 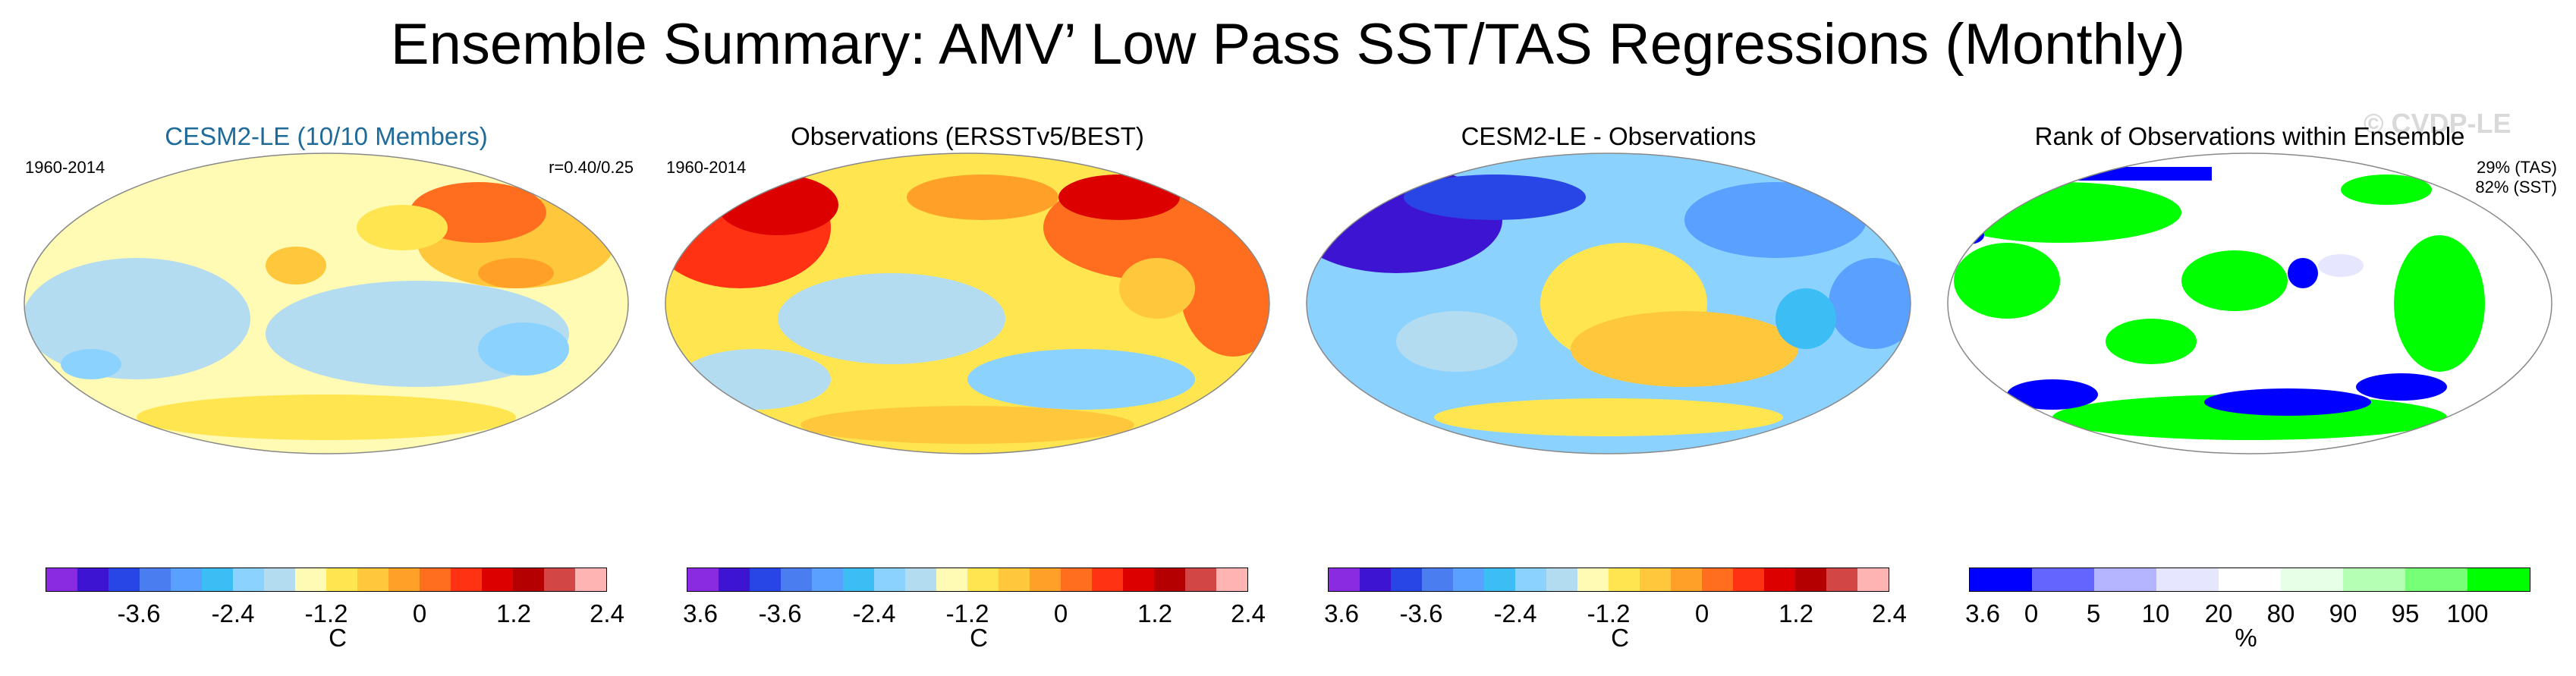 What do you see at coordinates (2093, 613) in the screenshot?
I see `tick-label: 5` at bounding box center [2093, 613].